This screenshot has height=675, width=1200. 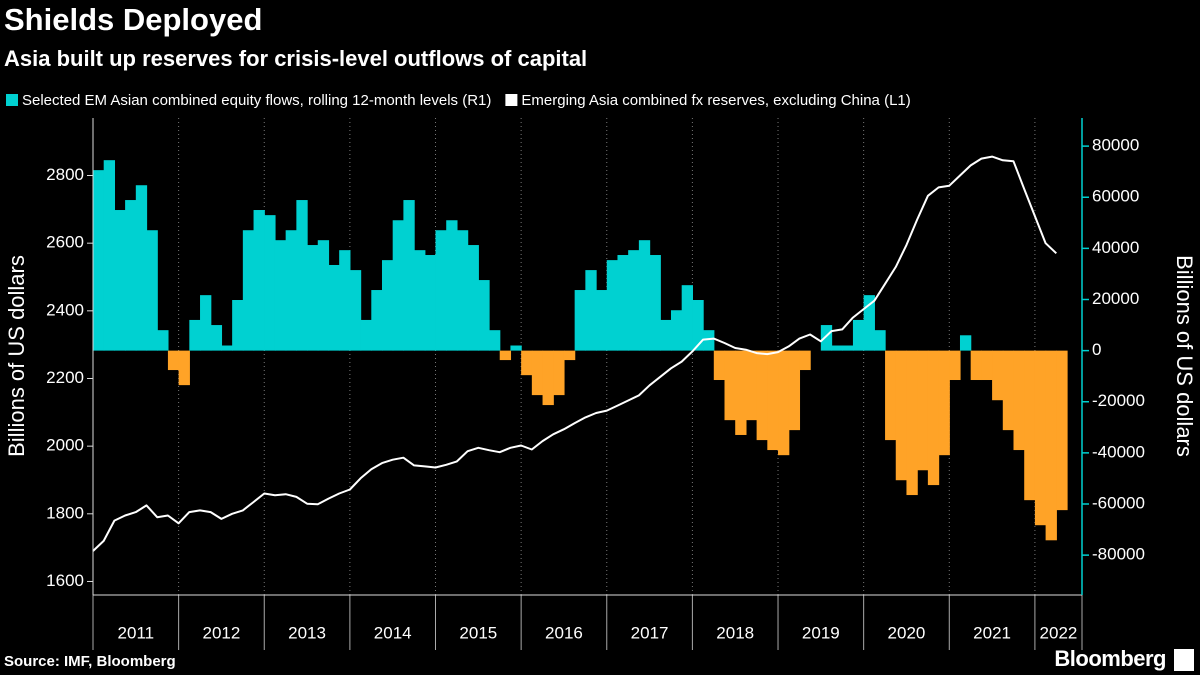 What do you see at coordinates (1118, 502) in the screenshot?
I see `y2-tick-label: -60000` at bounding box center [1118, 502].